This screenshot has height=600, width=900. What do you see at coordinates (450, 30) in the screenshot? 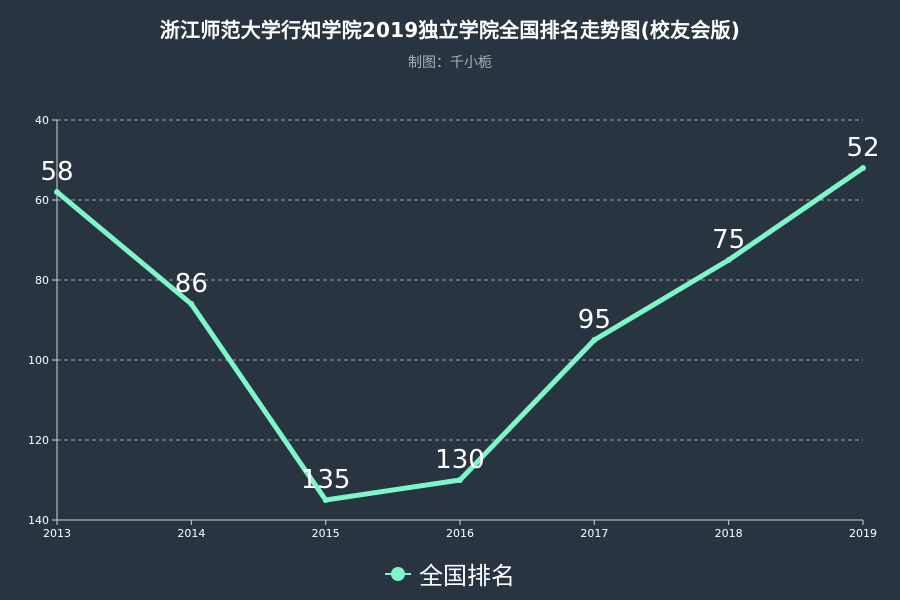
I see `chart-title: 浙江师范大学行知学院2019独立学院全国排名走势图(校友会版)` at bounding box center [450, 30].